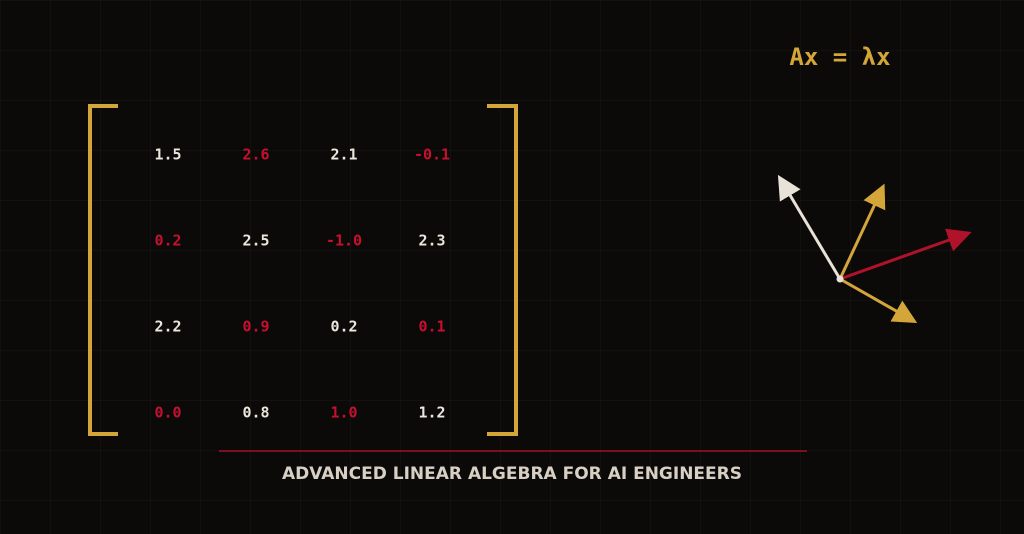 The image size is (1024, 534). I want to click on matrix-cell: 0.9, so click(255, 327).